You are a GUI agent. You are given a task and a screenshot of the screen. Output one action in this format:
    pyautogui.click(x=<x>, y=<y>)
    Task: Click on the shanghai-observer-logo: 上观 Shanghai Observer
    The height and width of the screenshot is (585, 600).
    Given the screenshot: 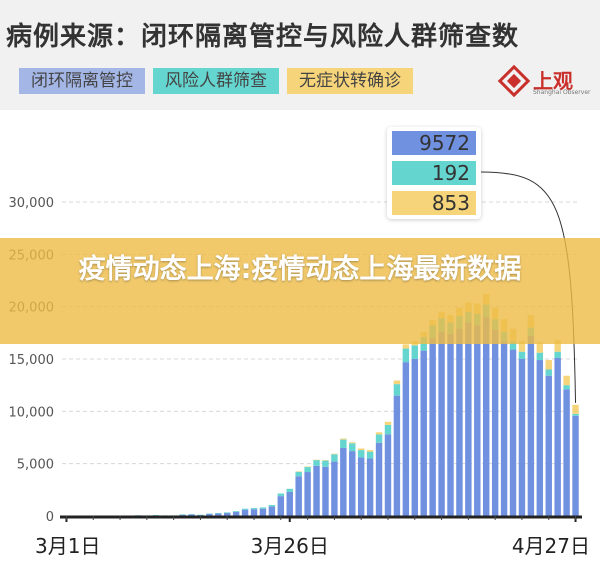 What is the action you would take?
    pyautogui.click(x=544, y=82)
    